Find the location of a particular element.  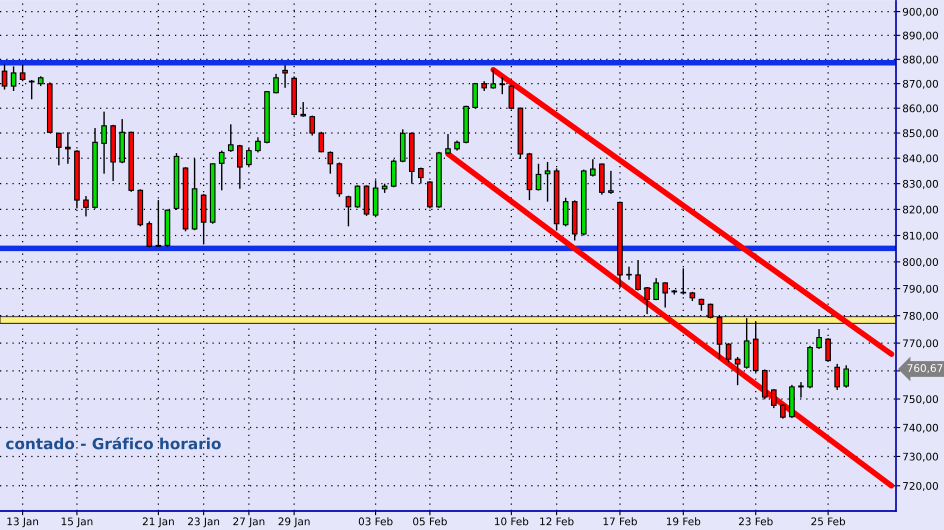

y-tick-label: 900,00 is located at coordinates (920, 12).